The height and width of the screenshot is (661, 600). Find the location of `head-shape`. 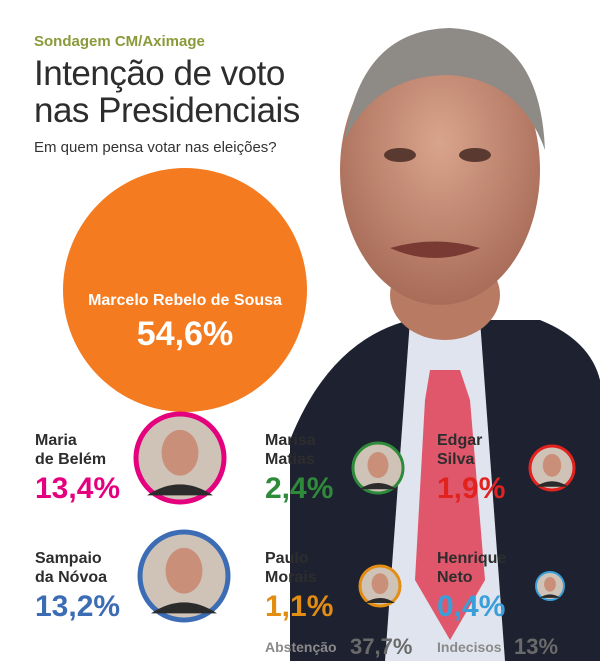

head-shape is located at coordinates (440, 170).